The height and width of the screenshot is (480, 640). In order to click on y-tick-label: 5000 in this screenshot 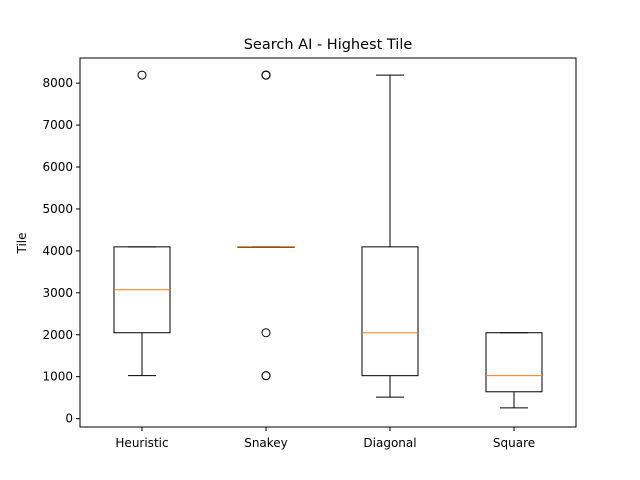, I will do `click(57, 209)`.